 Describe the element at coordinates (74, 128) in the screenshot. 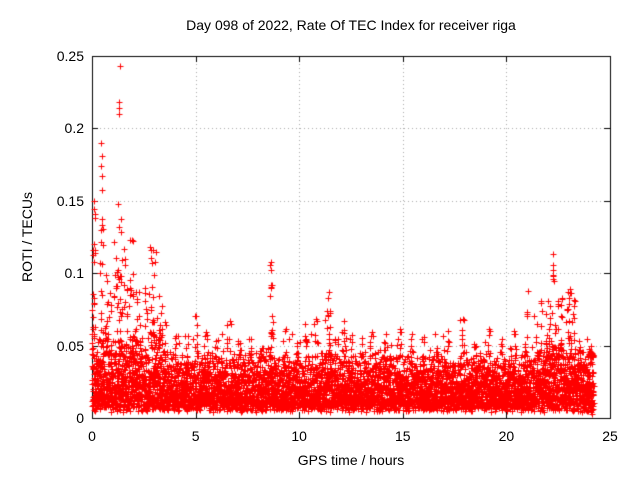

I see `y-tick-label: 0.2` at that location.